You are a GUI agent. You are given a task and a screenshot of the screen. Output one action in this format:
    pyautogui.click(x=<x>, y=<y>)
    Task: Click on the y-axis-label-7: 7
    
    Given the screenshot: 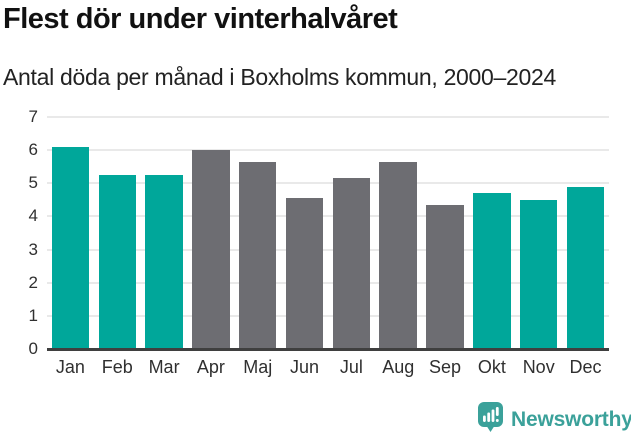 What is the action you would take?
    pyautogui.click(x=33, y=116)
    